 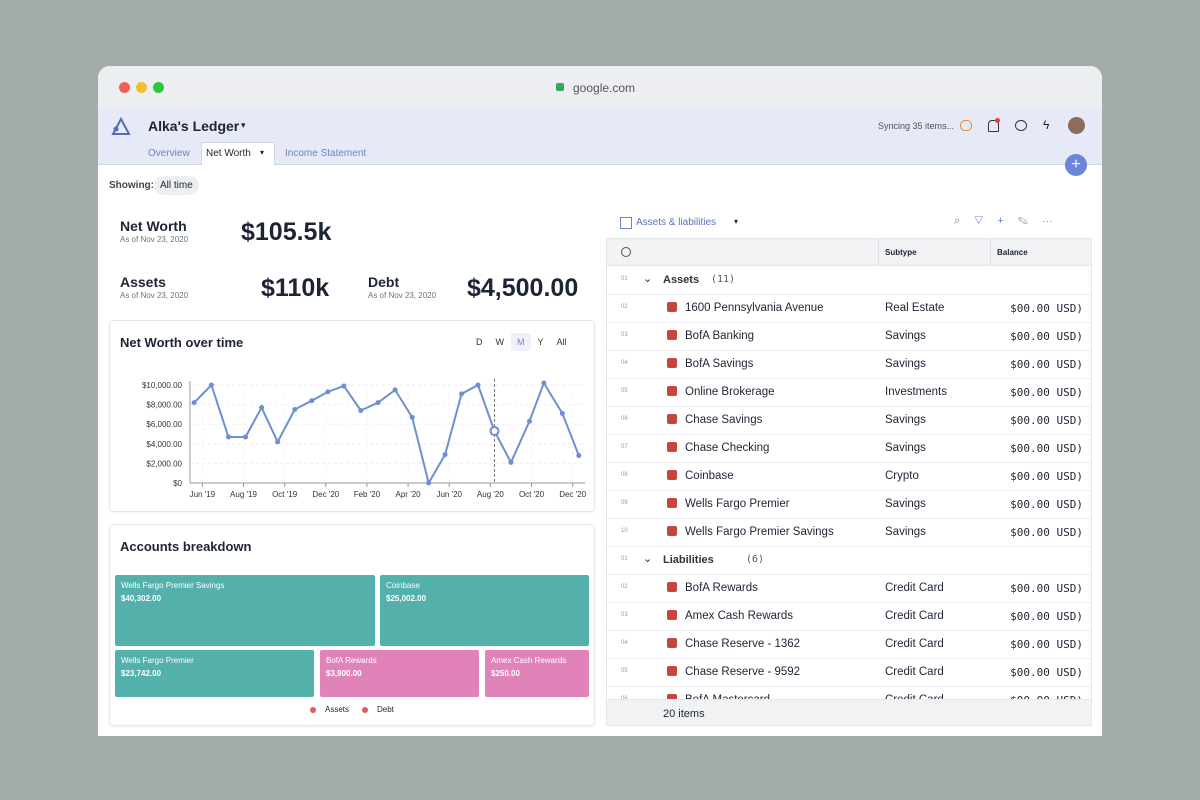 What do you see at coordinates (228, 153) in the screenshot?
I see `tab: Net Worth` at bounding box center [228, 153].